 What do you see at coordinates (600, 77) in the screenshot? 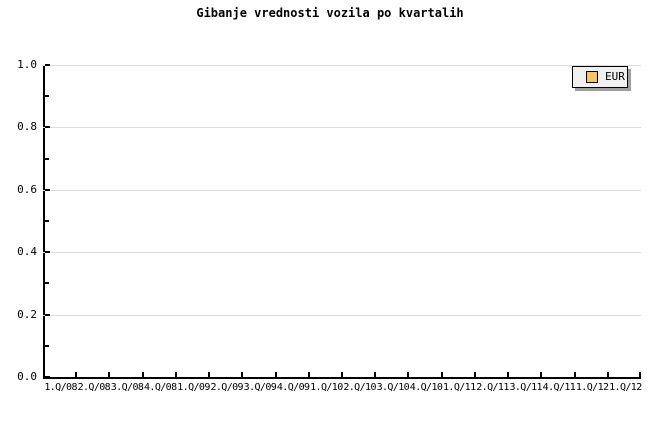
I see `legend: EUR` at bounding box center [600, 77].